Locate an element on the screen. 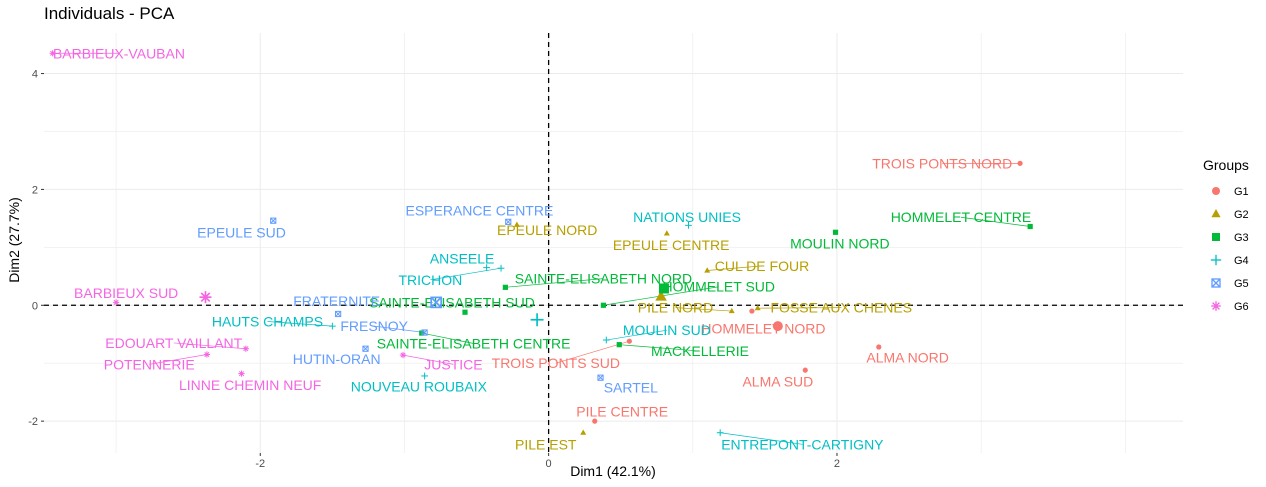  point-label: JUSTICE is located at coordinates (453, 364).